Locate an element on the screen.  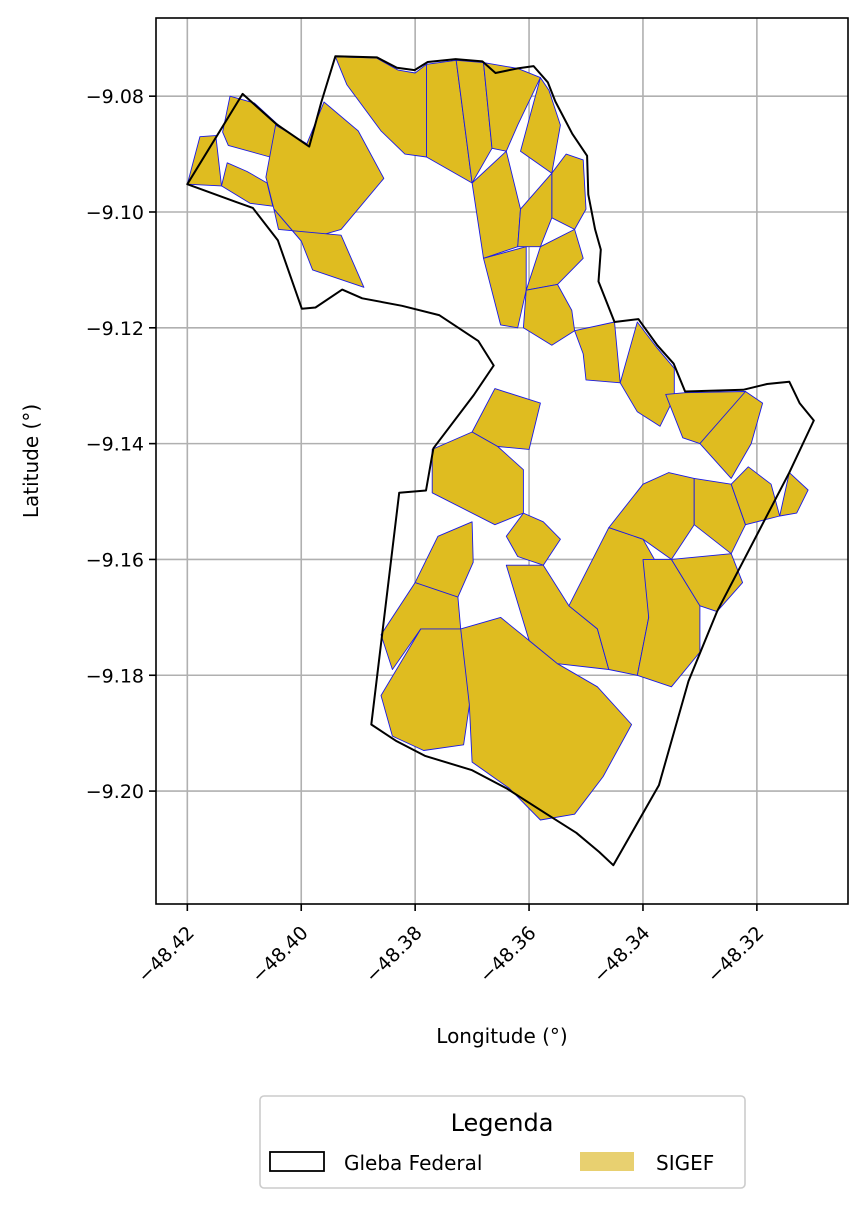
legend-swatch-gleba-federal is located at coordinates (297, 1161).